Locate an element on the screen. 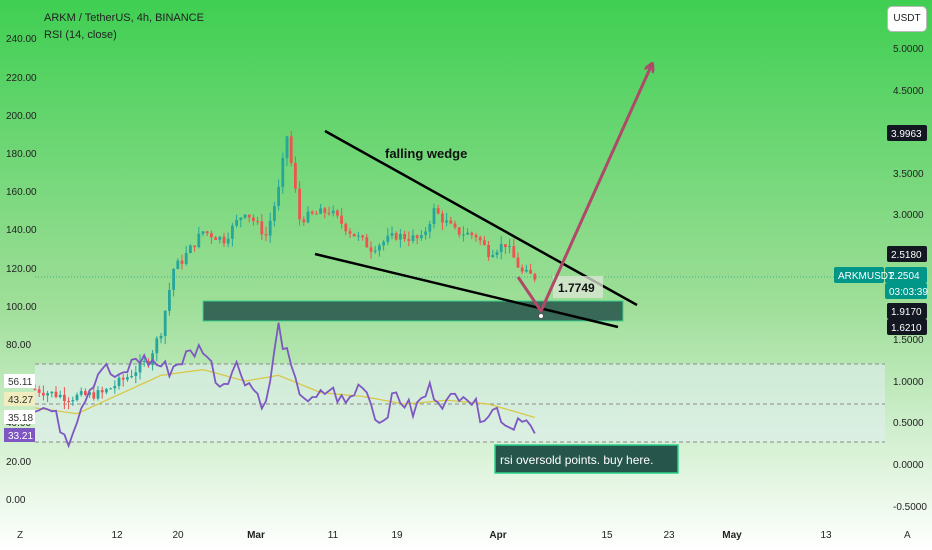  time-axis-tick-label: 12 is located at coordinates (117, 535).